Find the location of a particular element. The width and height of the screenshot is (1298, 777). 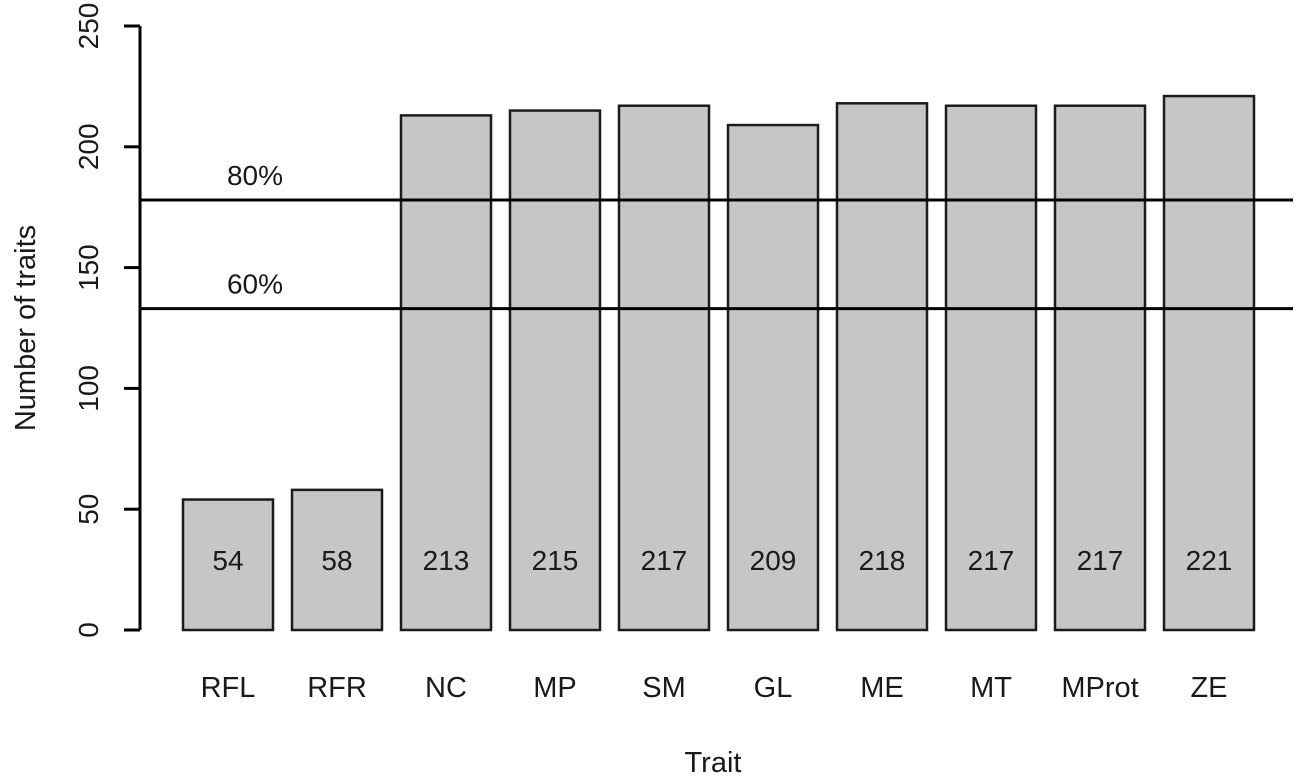

reference-line-label: 80% is located at coordinates (255, 175).